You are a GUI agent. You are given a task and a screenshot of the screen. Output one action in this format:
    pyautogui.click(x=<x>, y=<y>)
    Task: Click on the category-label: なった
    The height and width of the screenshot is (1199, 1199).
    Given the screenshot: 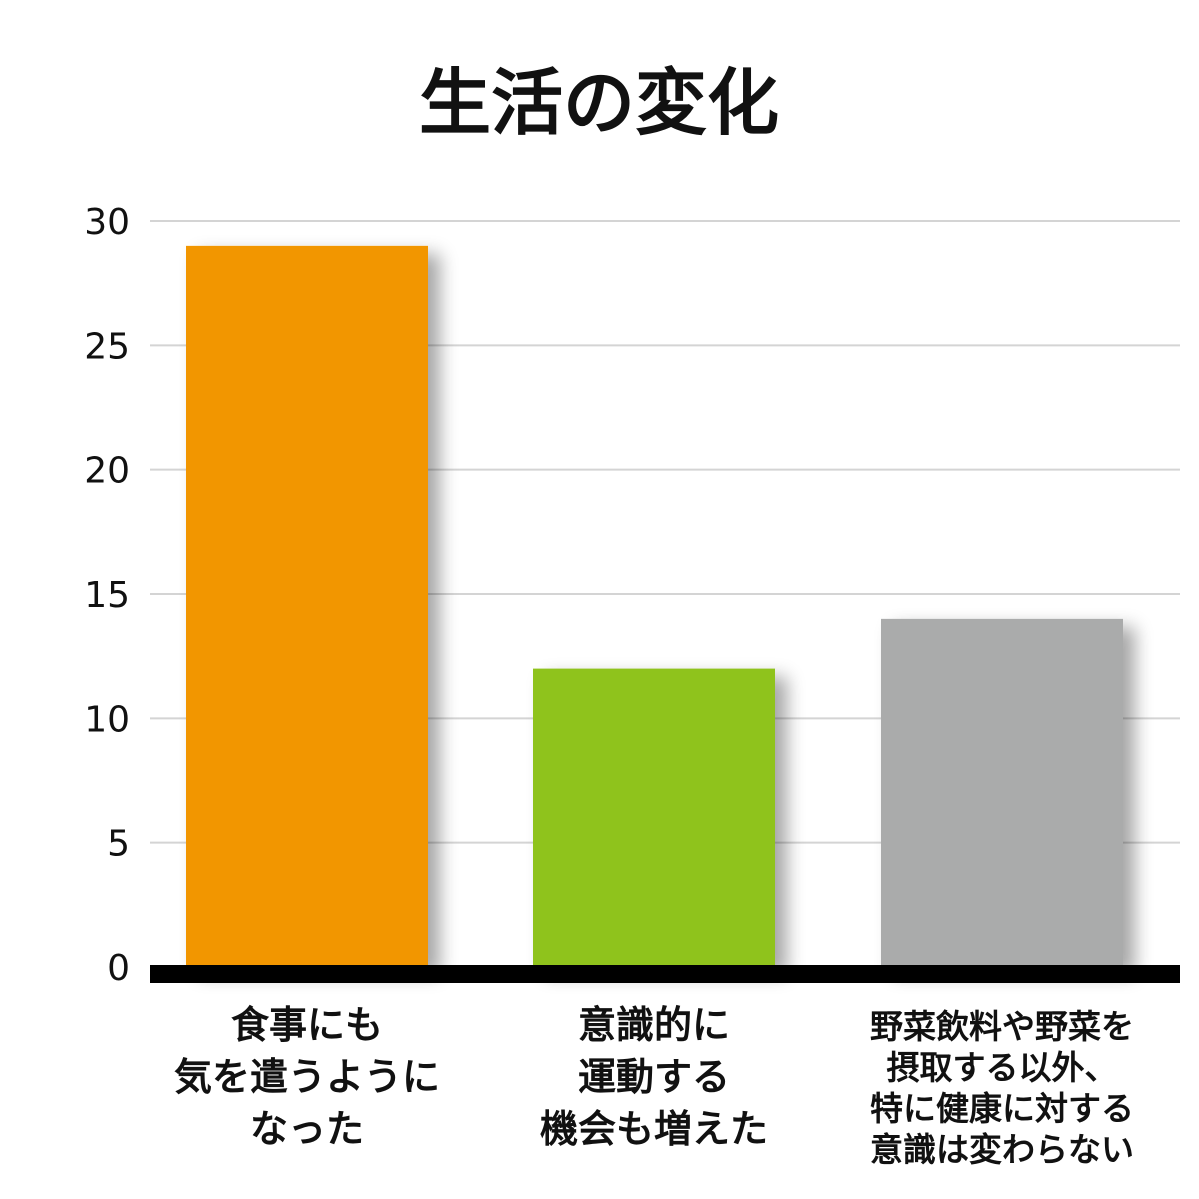 What is the action you would take?
    pyautogui.click(x=307, y=1129)
    